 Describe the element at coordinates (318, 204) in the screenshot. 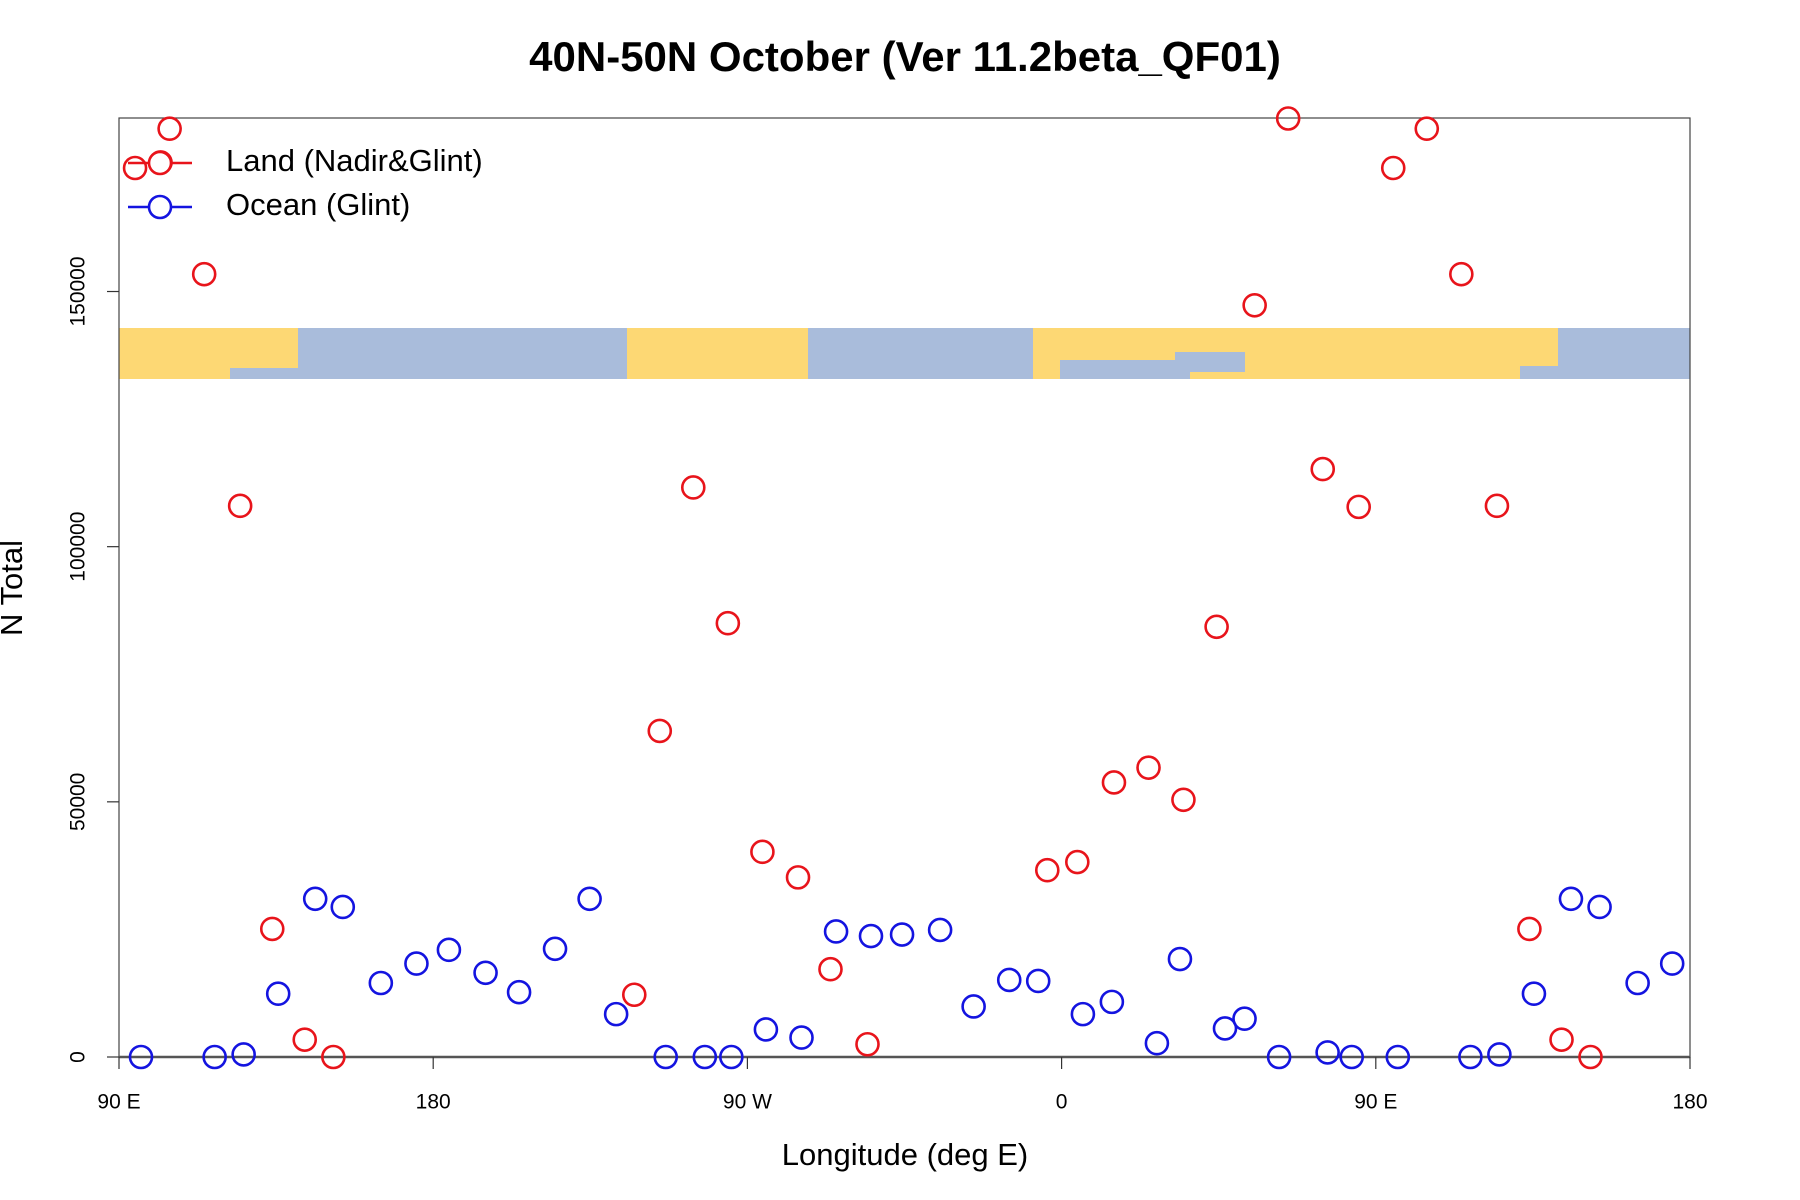

I see `legend-label: Ocean (Glint)` at that location.